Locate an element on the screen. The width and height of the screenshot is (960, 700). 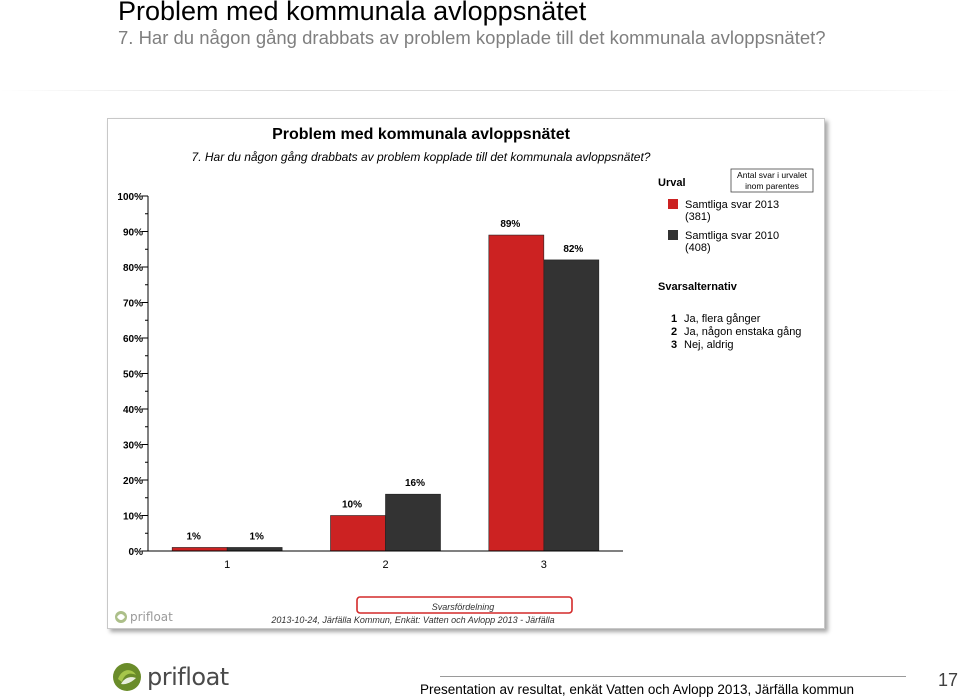
footer-divider is located at coordinates (673, 676).